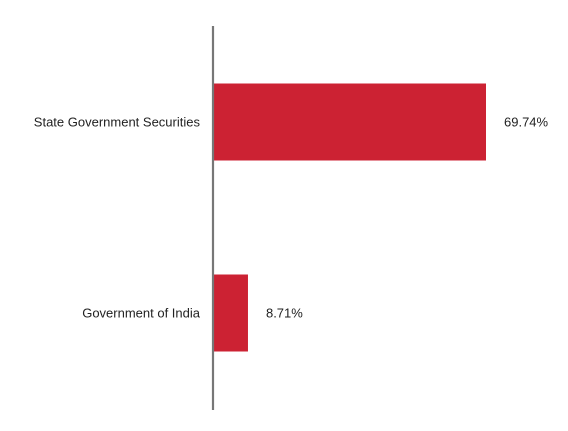  What do you see at coordinates (284, 313) in the screenshot?
I see `value-label-1: 8.71%` at bounding box center [284, 313].